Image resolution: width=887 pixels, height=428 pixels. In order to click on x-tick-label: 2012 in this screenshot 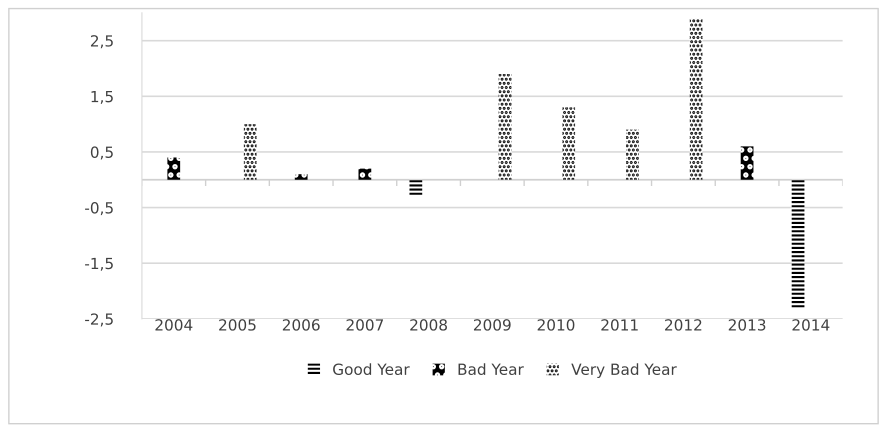, I will do `click(683, 325)`.